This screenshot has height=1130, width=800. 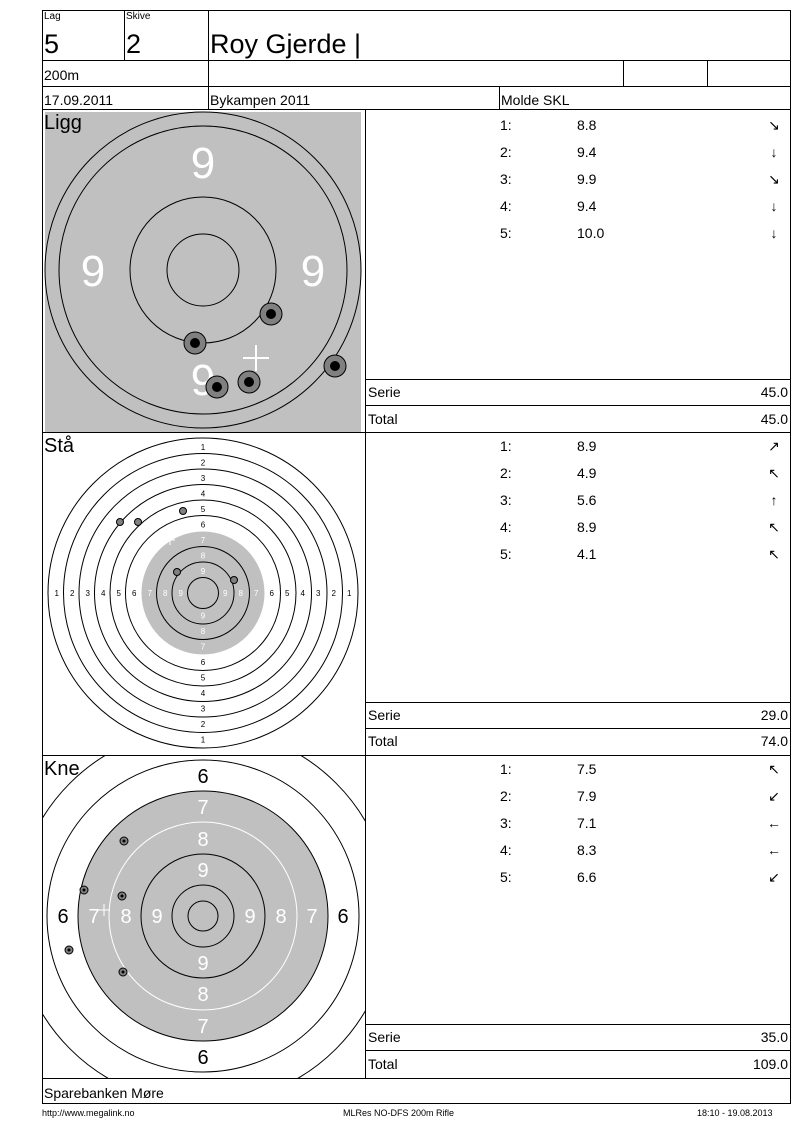 I want to click on shot-number: 2:, so click(x=506, y=152).